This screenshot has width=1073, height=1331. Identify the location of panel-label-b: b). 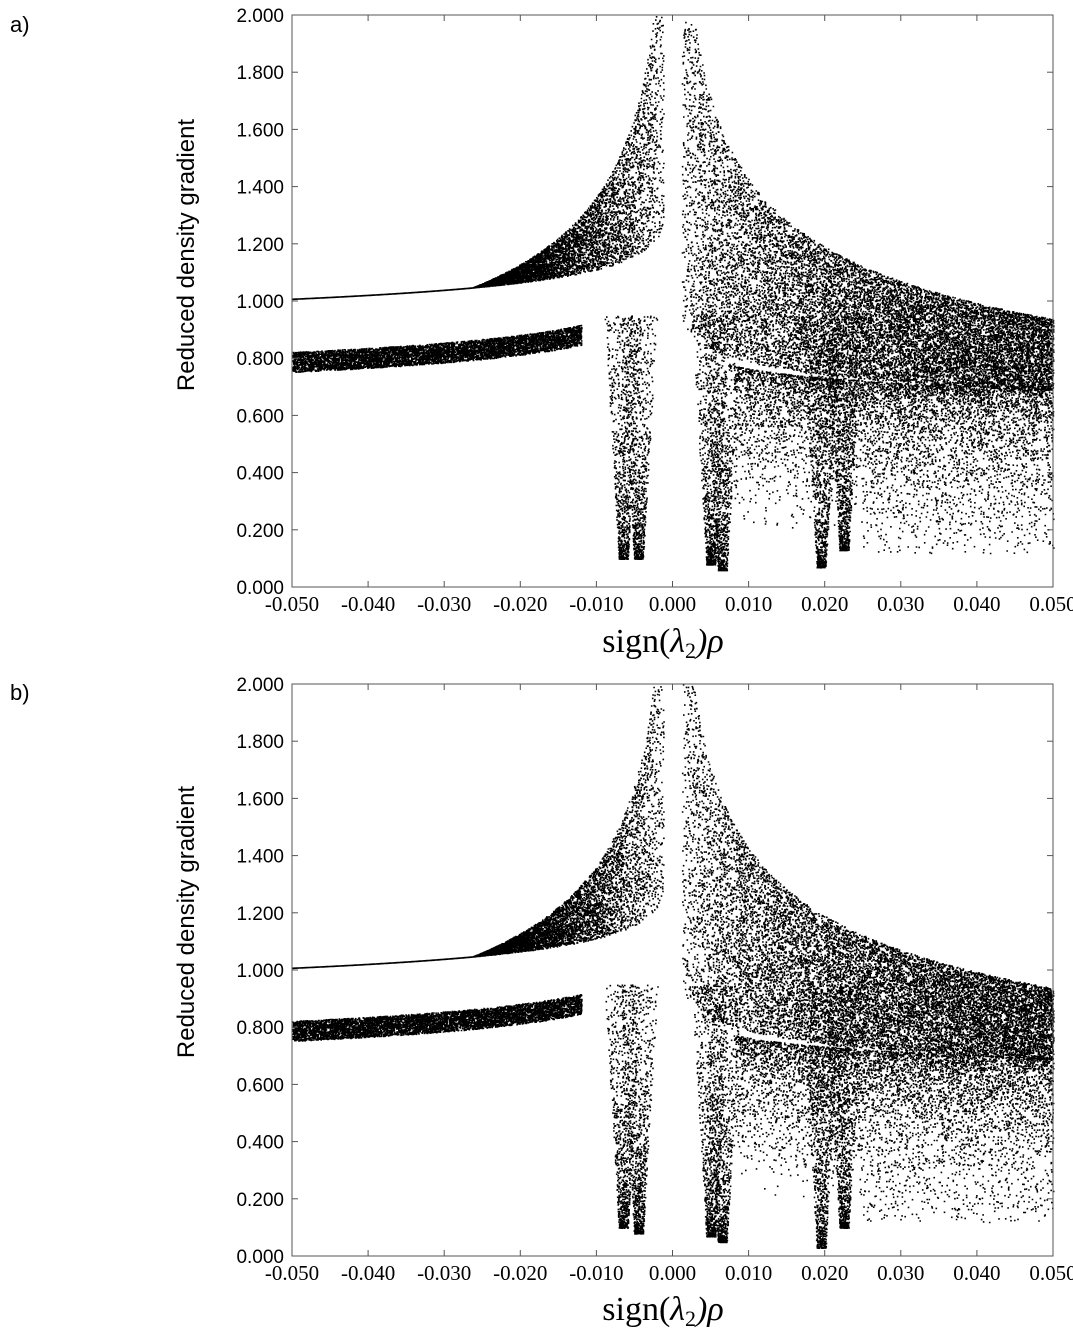
(20, 692).